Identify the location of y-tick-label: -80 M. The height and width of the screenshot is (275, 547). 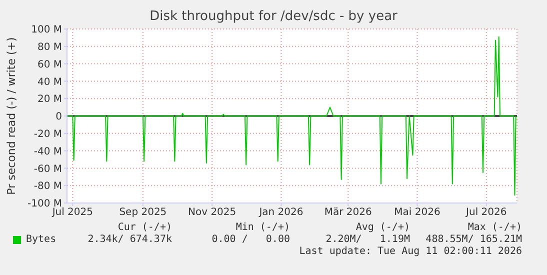
(48, 186).